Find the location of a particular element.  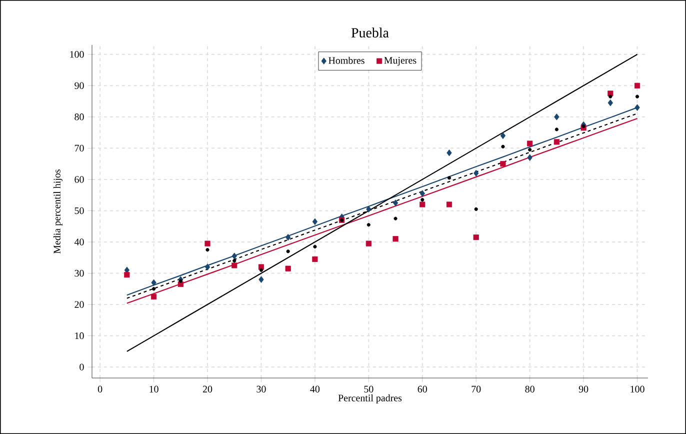

legend-label: Mujeres is located at coordinates (400, 61).